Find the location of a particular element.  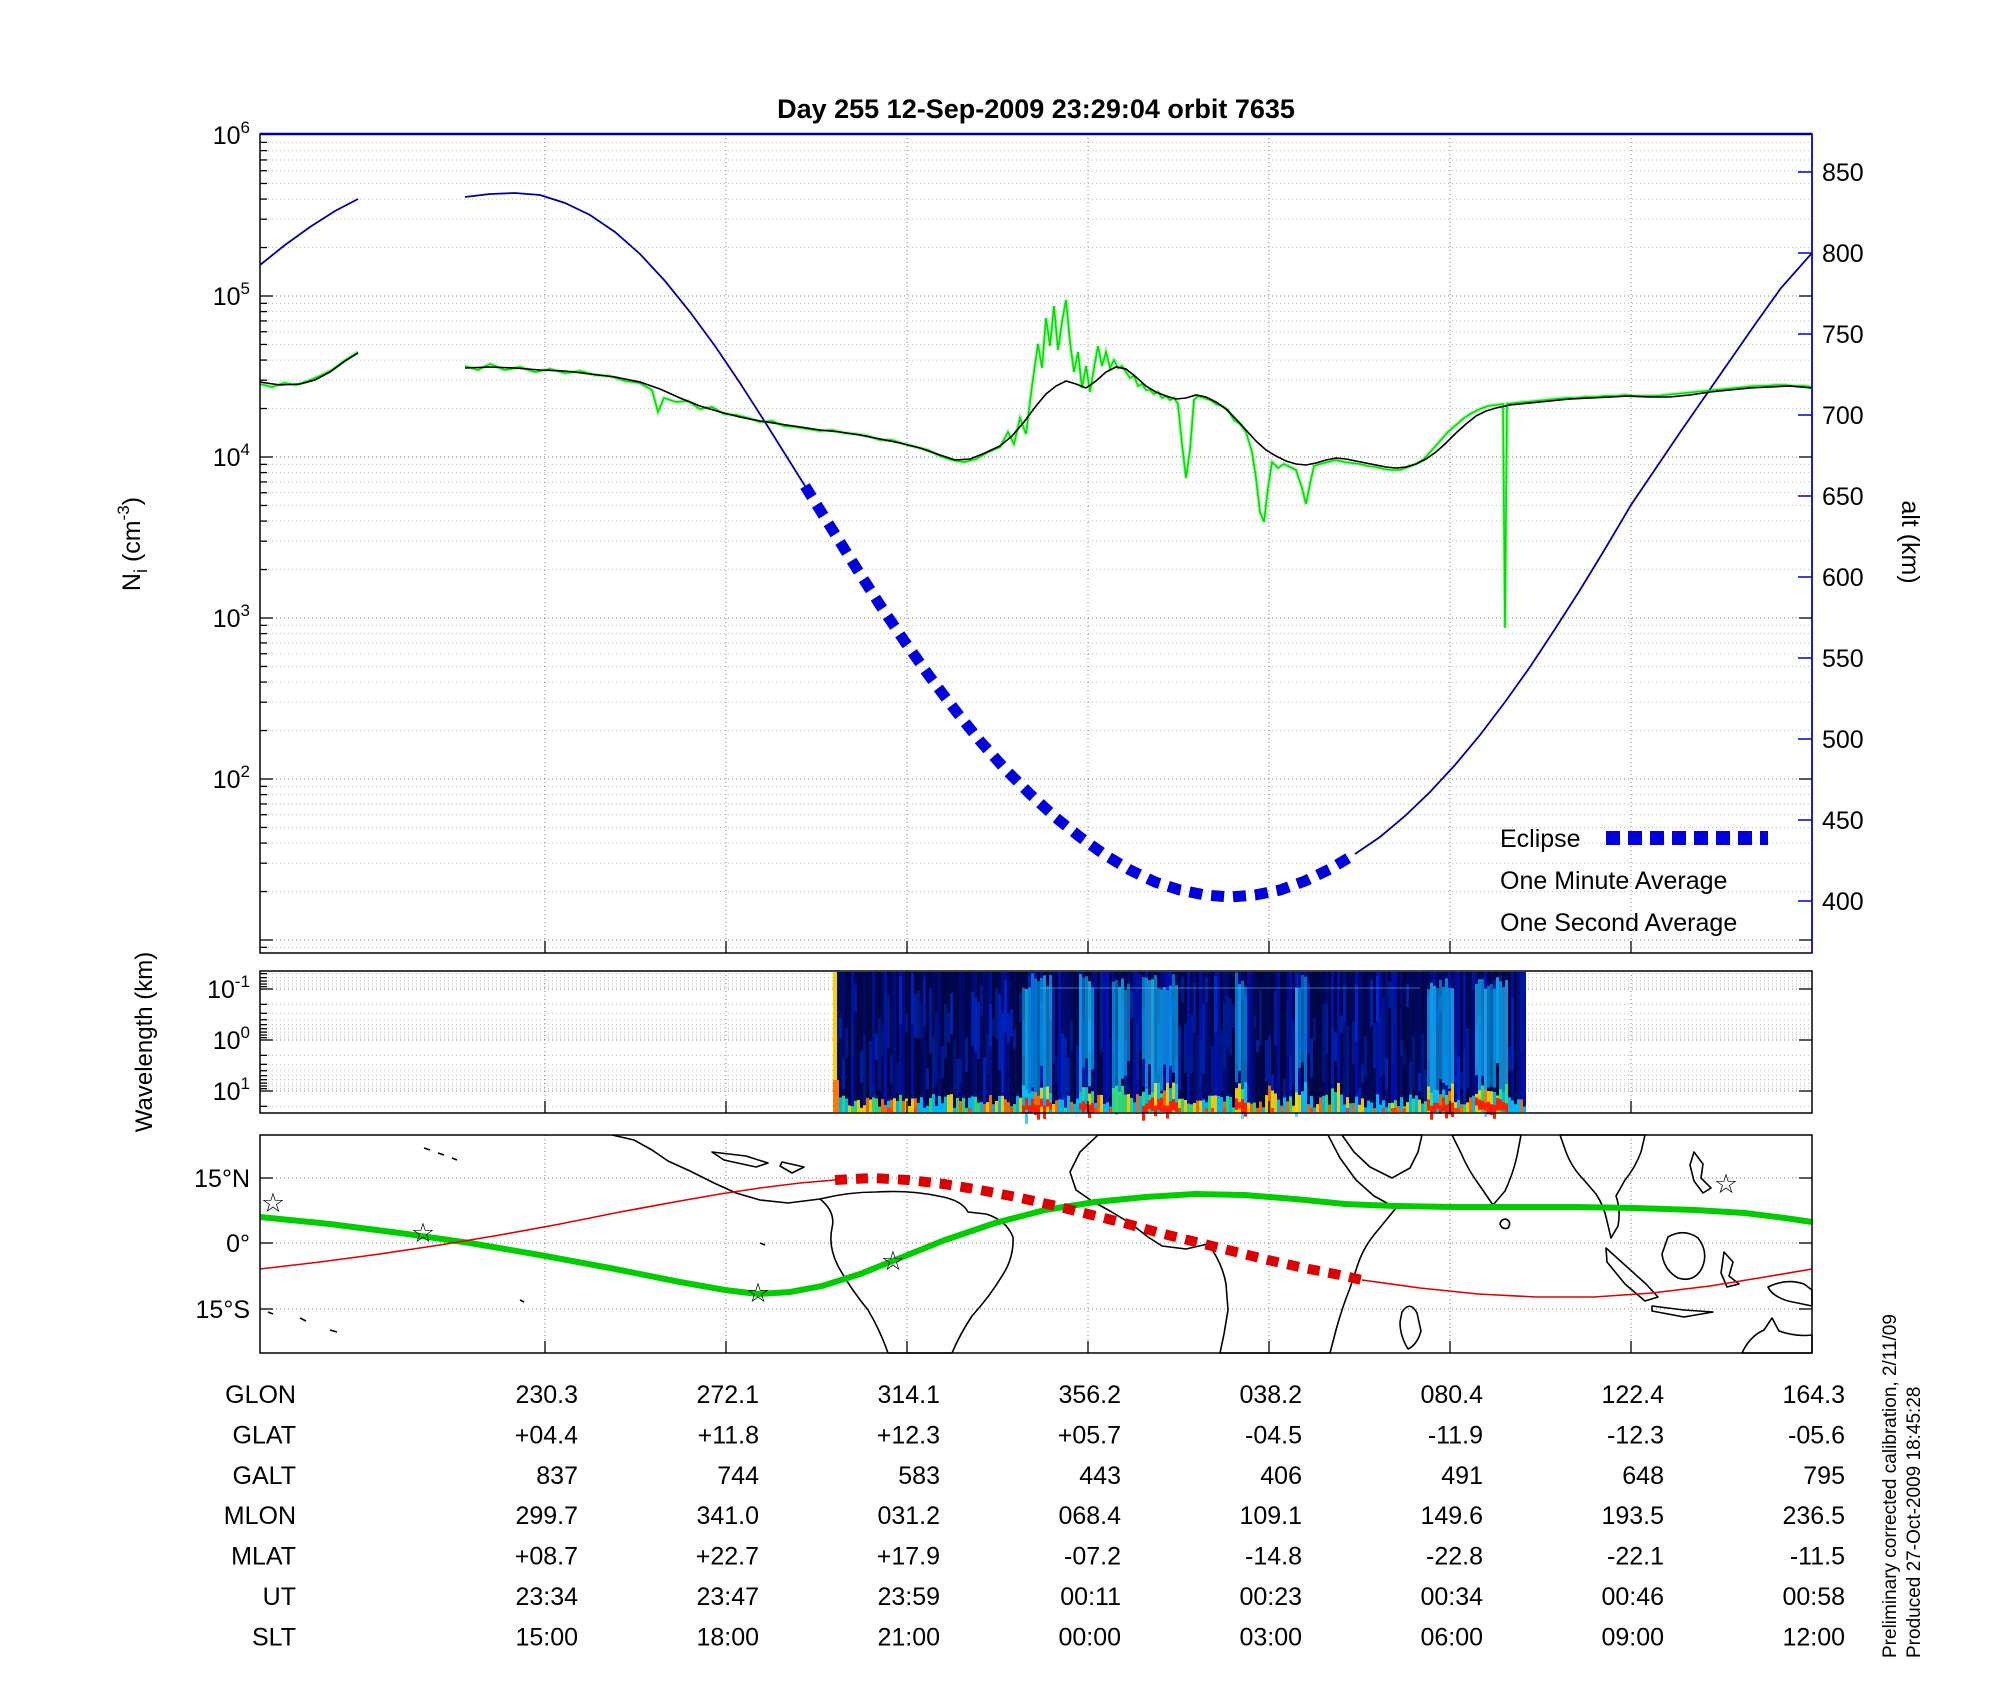

ground-track is located at coordinates (547, 1224).